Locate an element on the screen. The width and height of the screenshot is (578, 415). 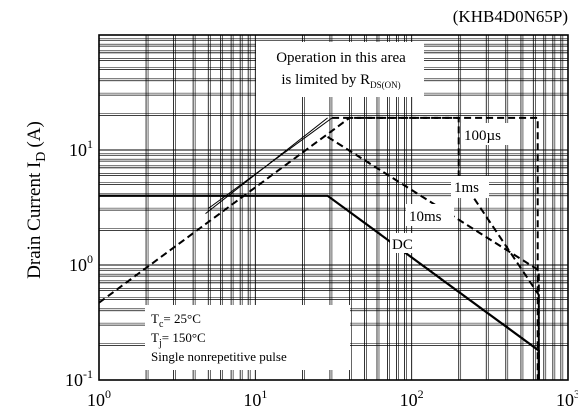
x-tick-label: 10³ is located at coordinates (567, 398).